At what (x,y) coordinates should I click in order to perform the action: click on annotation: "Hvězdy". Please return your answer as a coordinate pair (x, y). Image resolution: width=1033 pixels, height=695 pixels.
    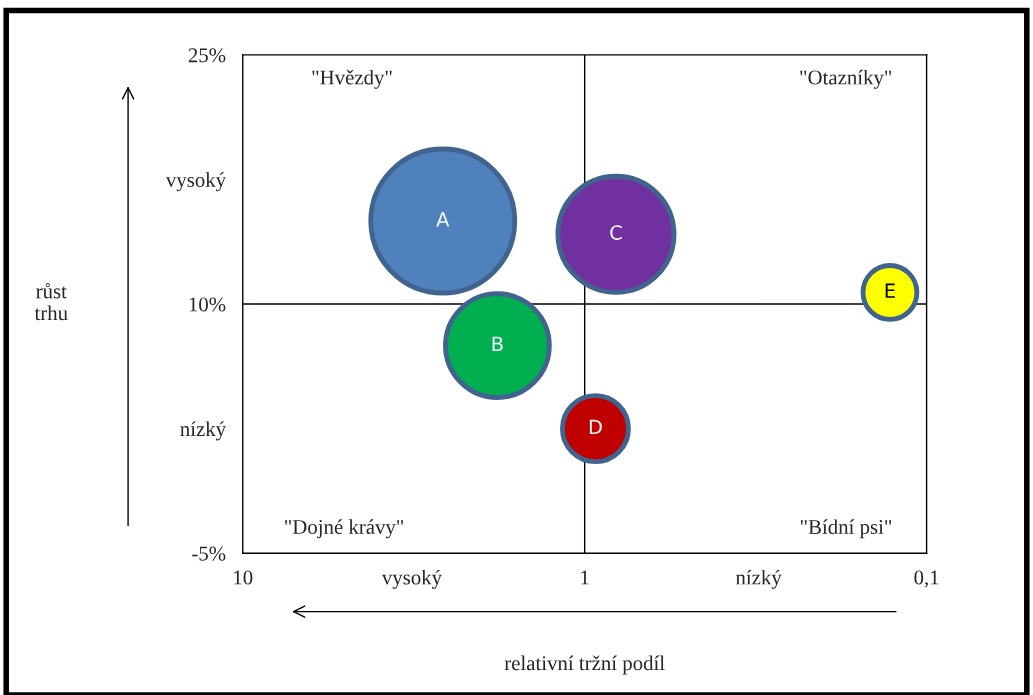
    Looking at the image, I should click on (352, 79).